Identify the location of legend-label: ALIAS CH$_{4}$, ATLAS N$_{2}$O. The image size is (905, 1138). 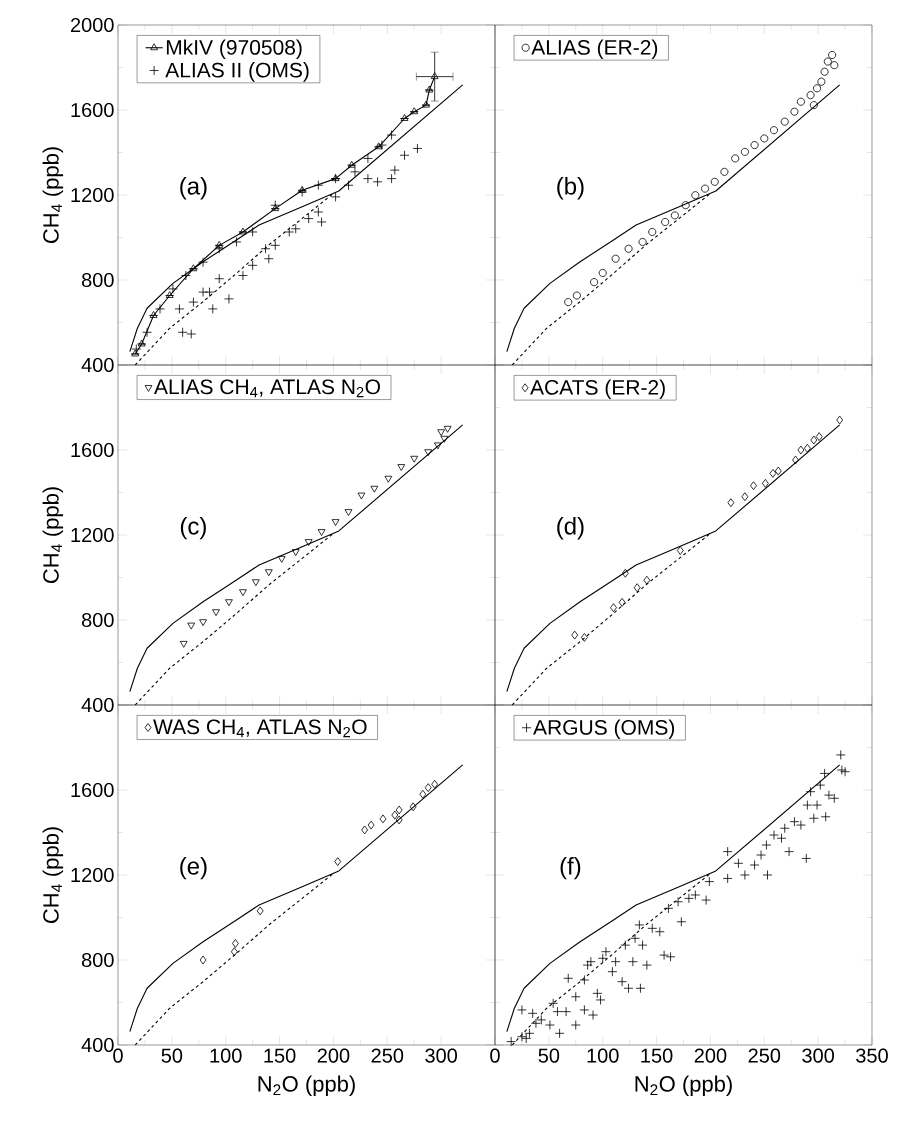
(267, 388).